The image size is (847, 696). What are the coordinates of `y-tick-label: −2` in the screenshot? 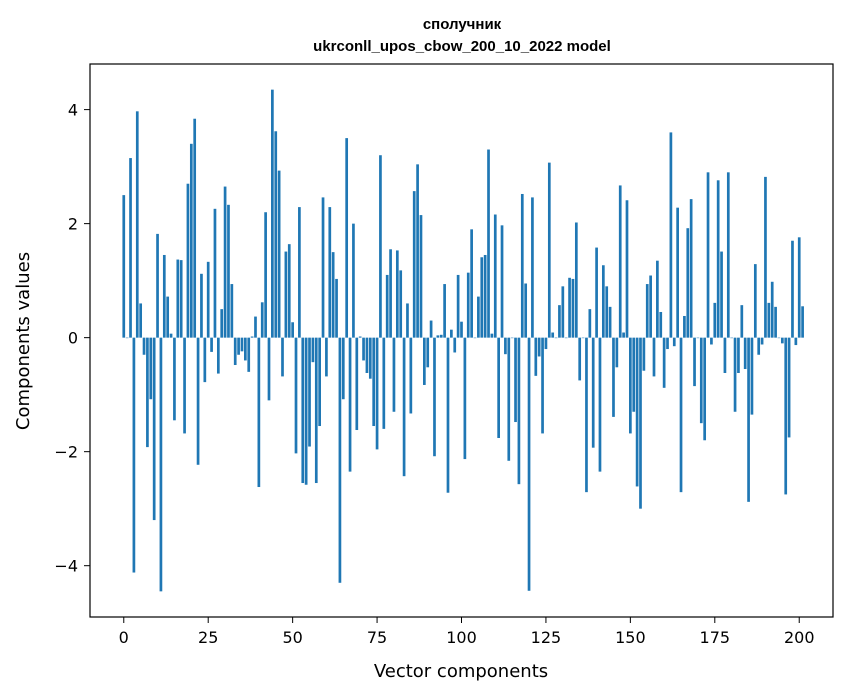 It's located at (66, 452).